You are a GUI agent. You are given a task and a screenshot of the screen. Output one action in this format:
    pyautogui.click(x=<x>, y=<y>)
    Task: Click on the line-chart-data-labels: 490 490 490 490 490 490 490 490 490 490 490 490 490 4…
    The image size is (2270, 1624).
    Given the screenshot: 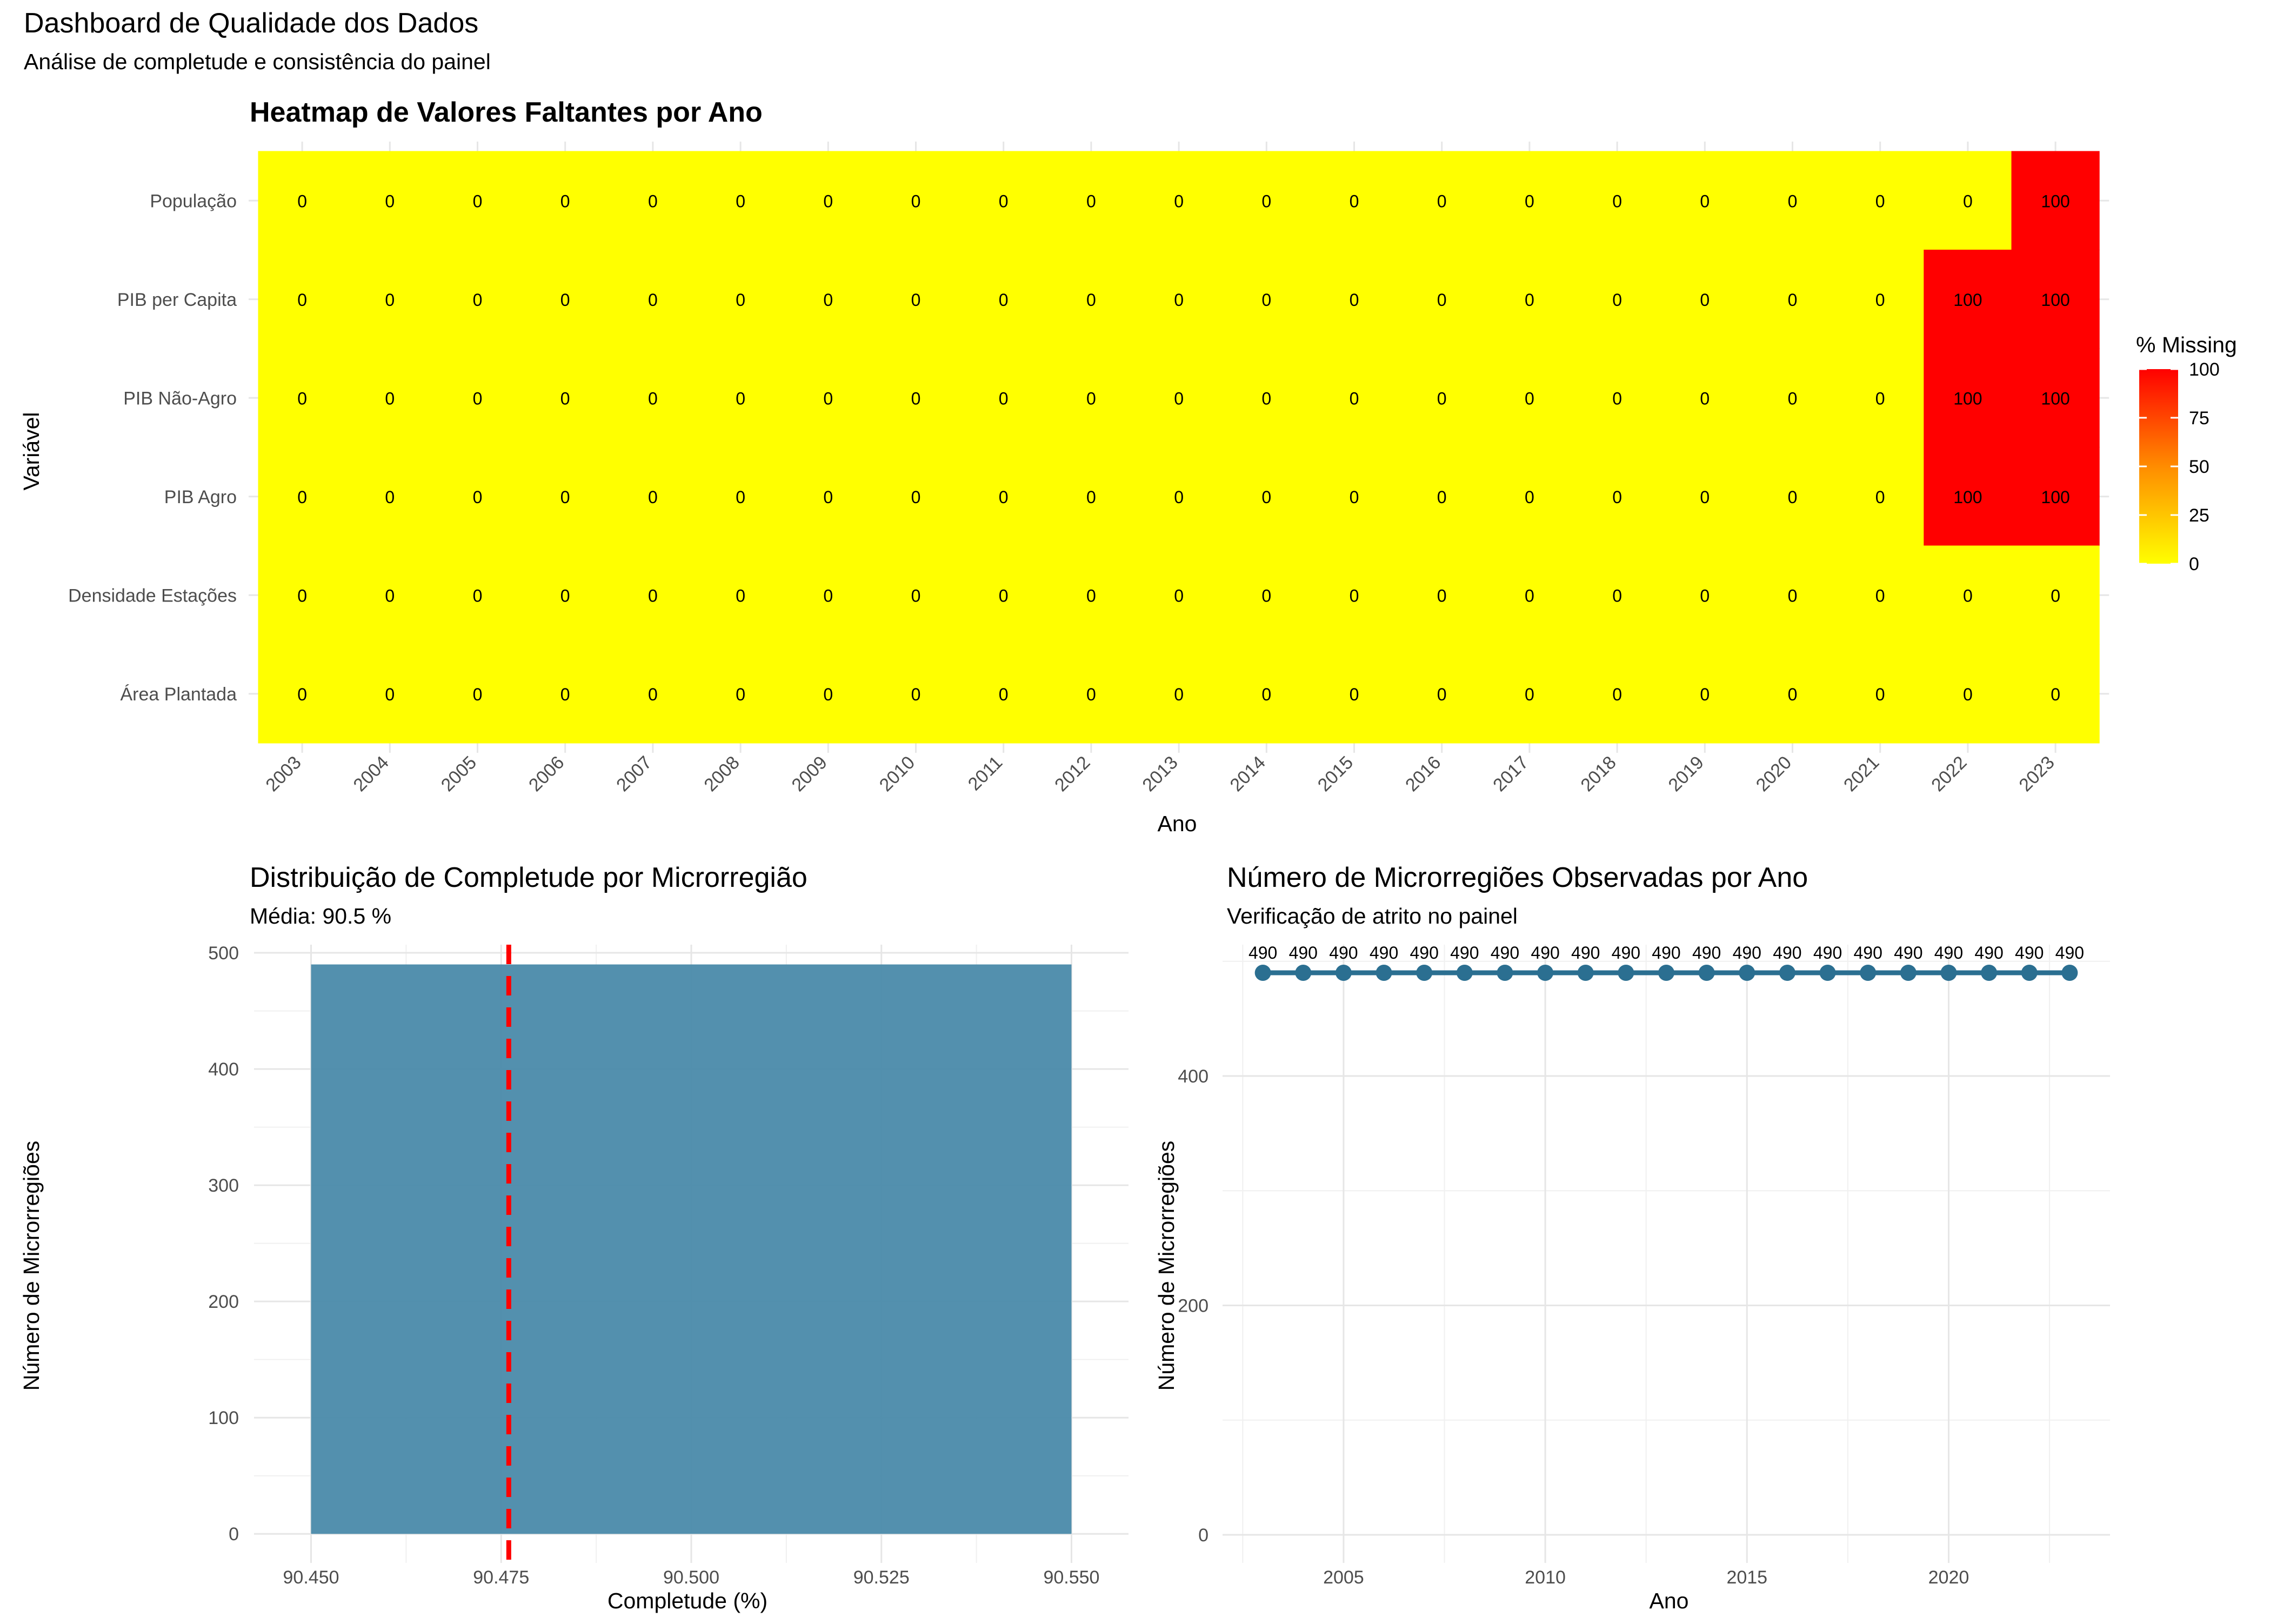 What is the action you would take?
    pyautogui.click(x=1666, y=953)
    